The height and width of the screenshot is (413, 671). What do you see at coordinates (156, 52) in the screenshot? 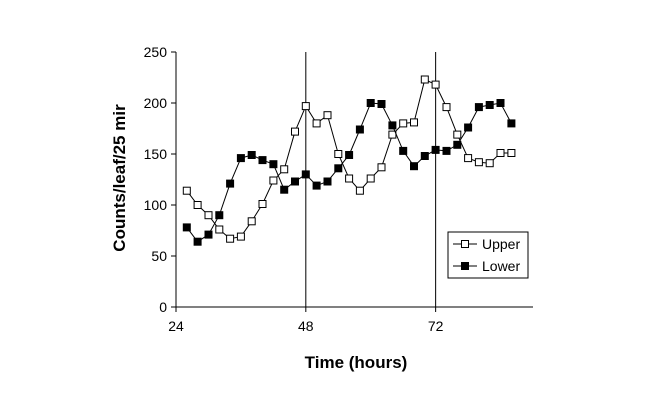
I see `y-tick-label: 250` at bounding box center [156, 52].